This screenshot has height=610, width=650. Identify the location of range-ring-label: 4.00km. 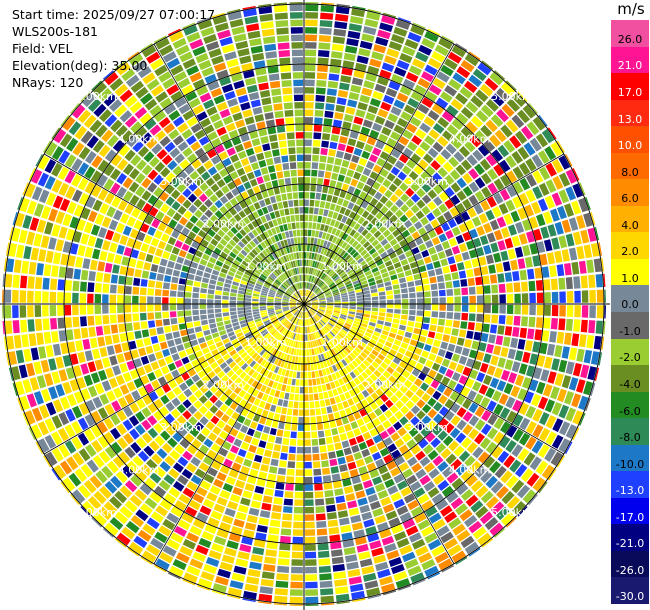
(470, 470).